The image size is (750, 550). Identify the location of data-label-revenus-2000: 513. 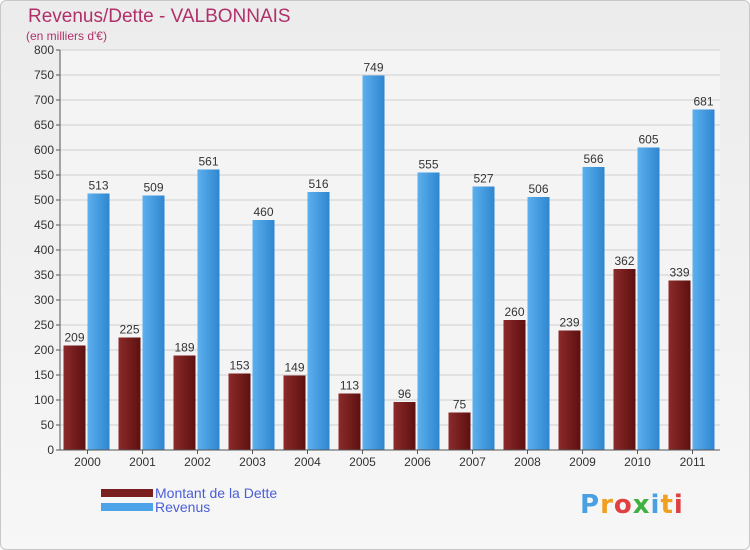
(98, 186).